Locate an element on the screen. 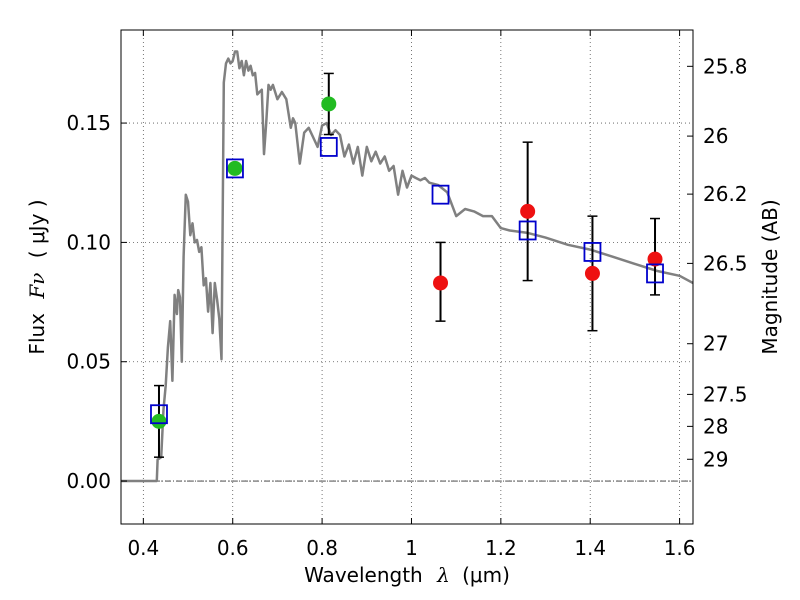  y-tick-label: 0.10 is located at coordinates (88, 242).